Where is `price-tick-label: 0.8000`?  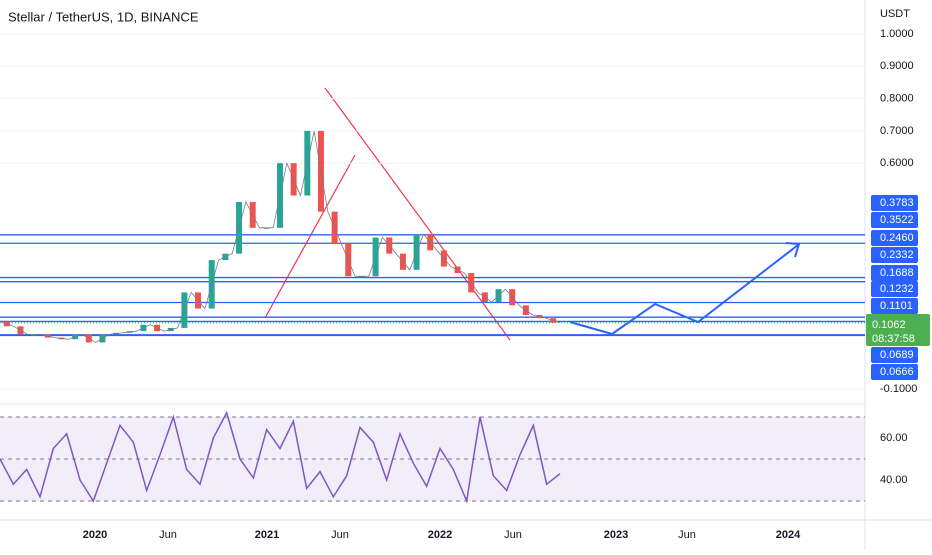 price-tick-label: 0.8000 is located at coordinates (897, 99).